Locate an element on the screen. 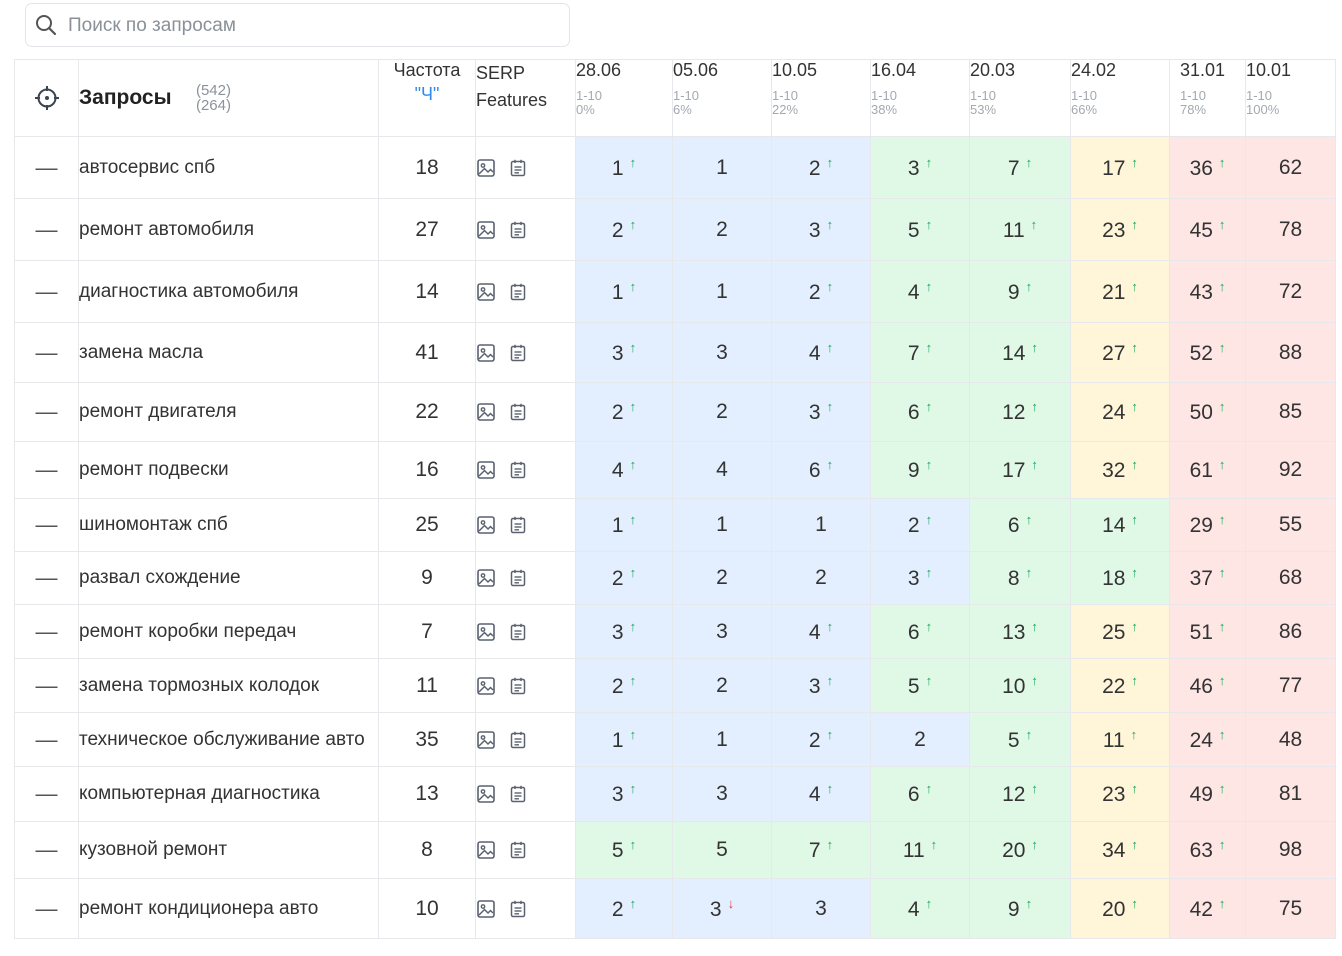 The height and width of the screenshot is (956, 1342). position-cell: 88 is located at coordinates (1290, 352).